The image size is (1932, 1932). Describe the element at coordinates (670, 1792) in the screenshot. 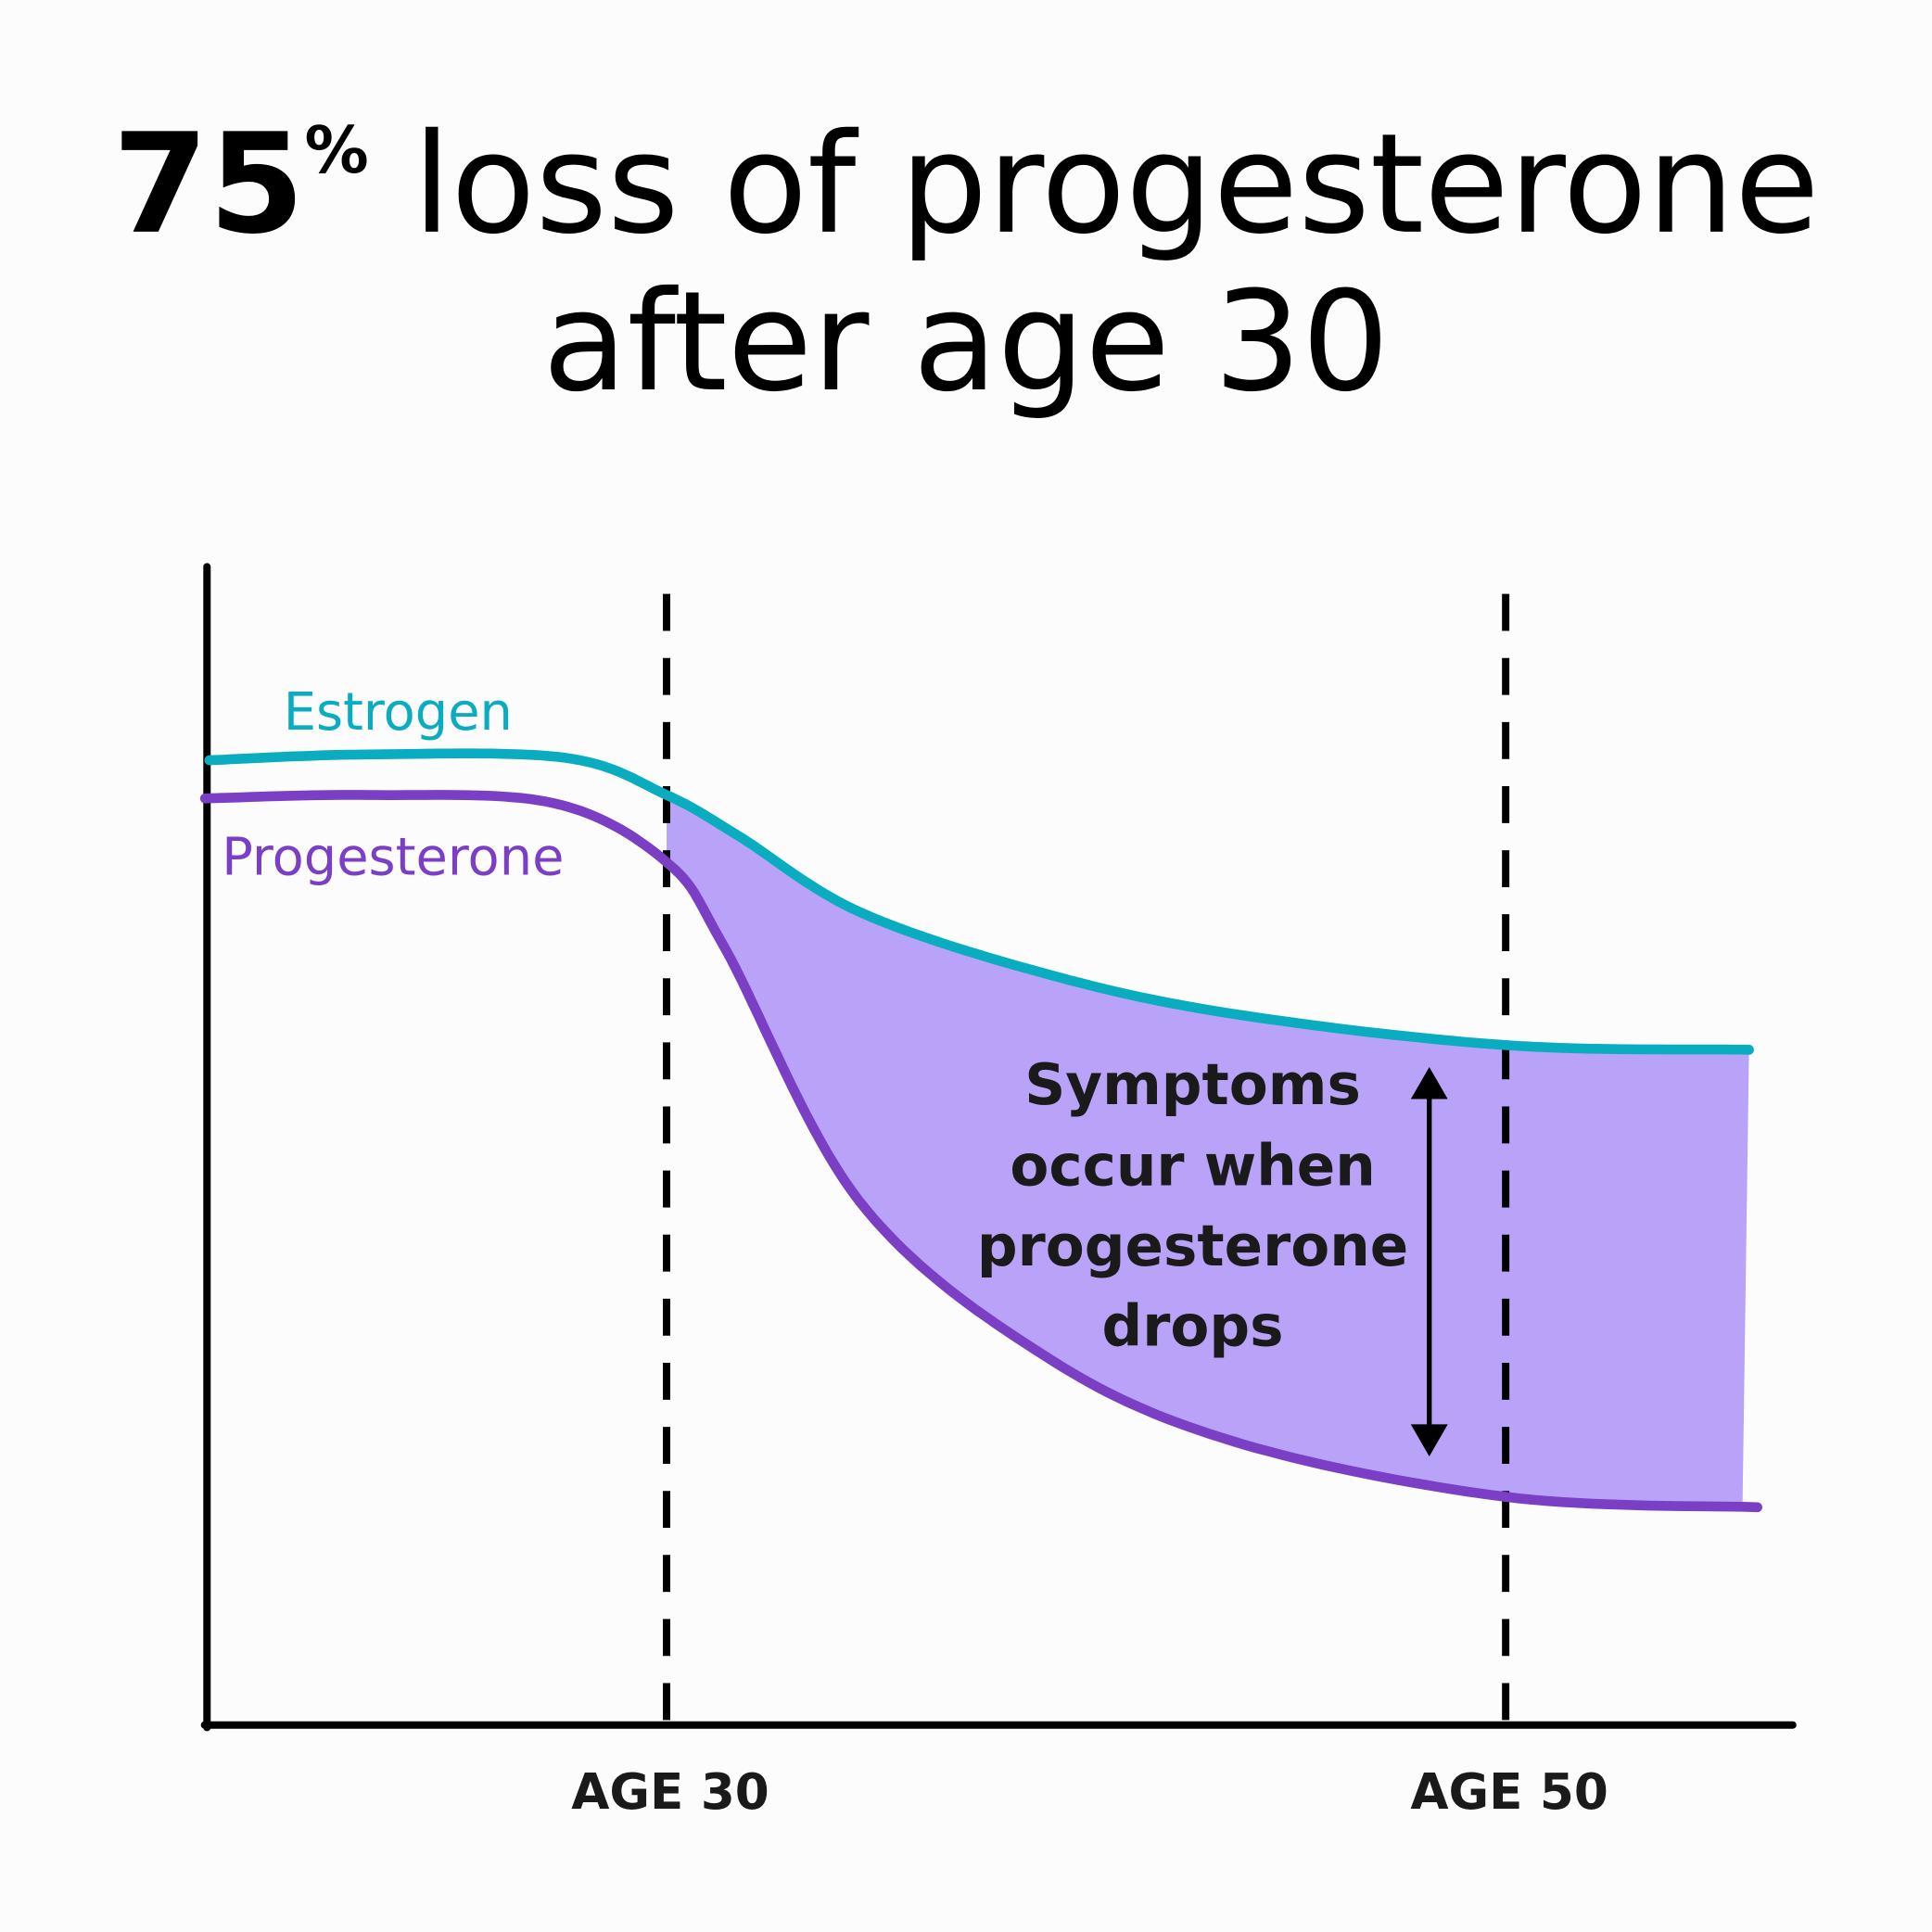

I see `x-tick-label: AGE 30` at that location.